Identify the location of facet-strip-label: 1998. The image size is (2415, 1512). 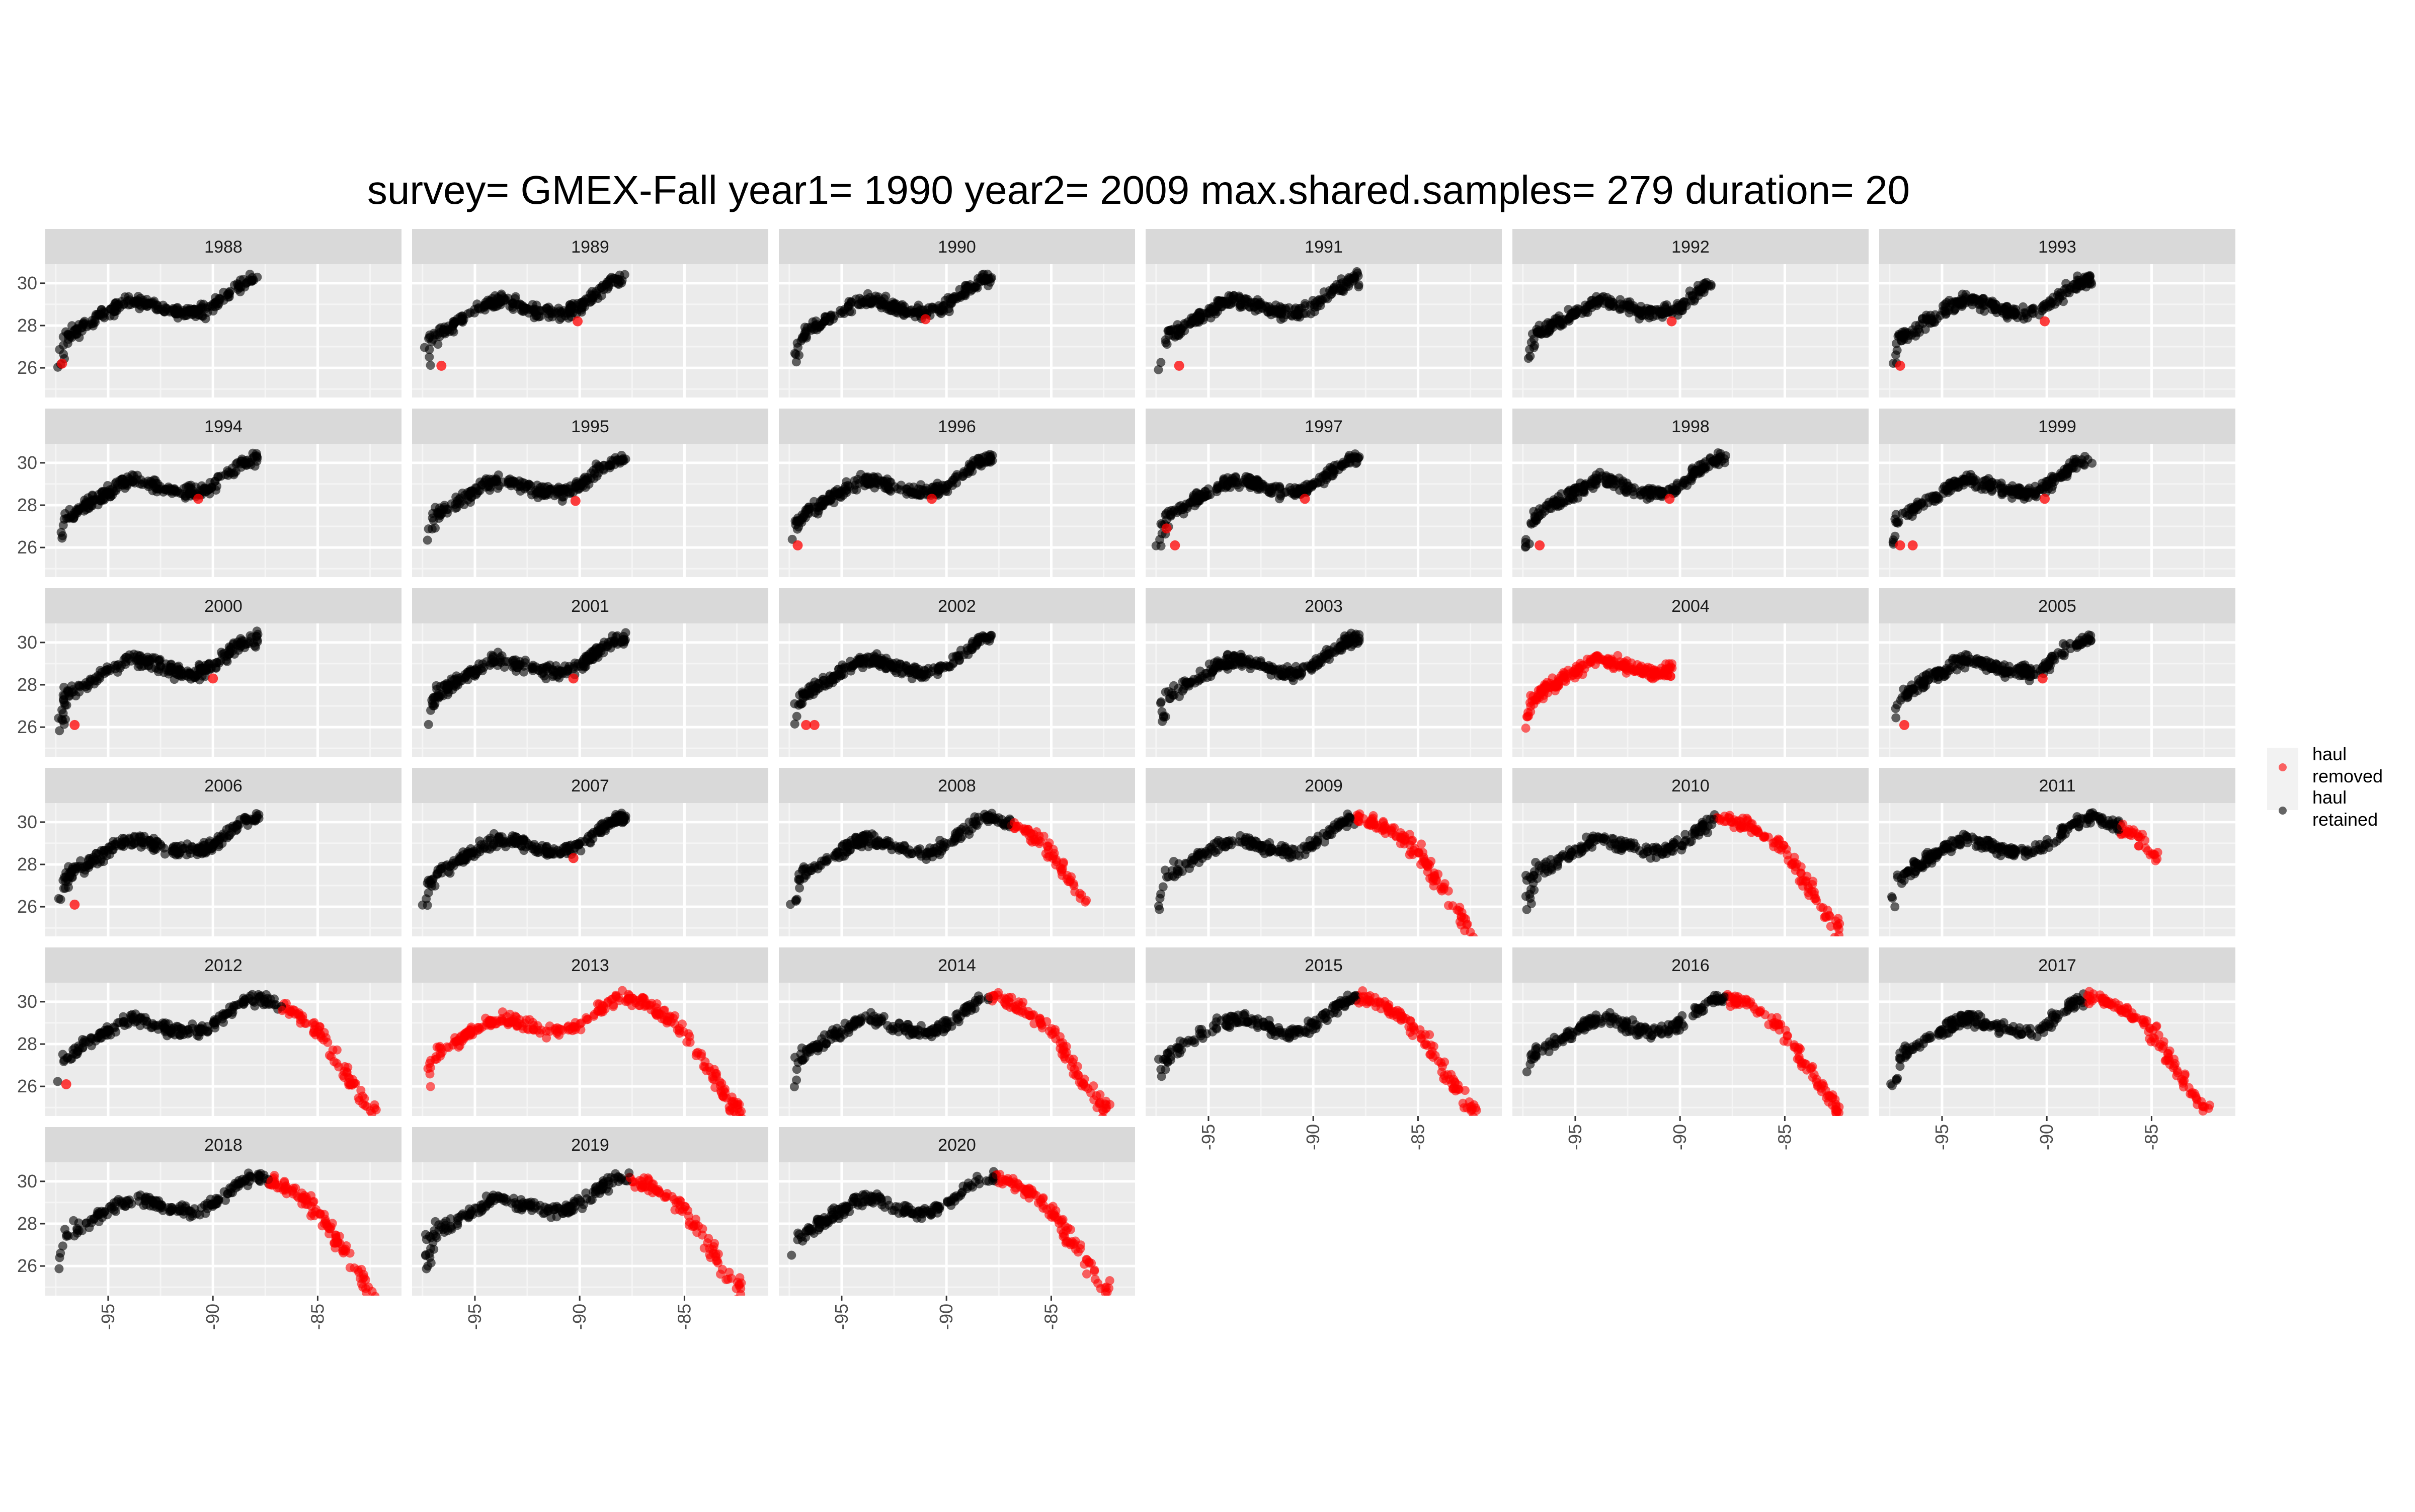
(1691, 427).